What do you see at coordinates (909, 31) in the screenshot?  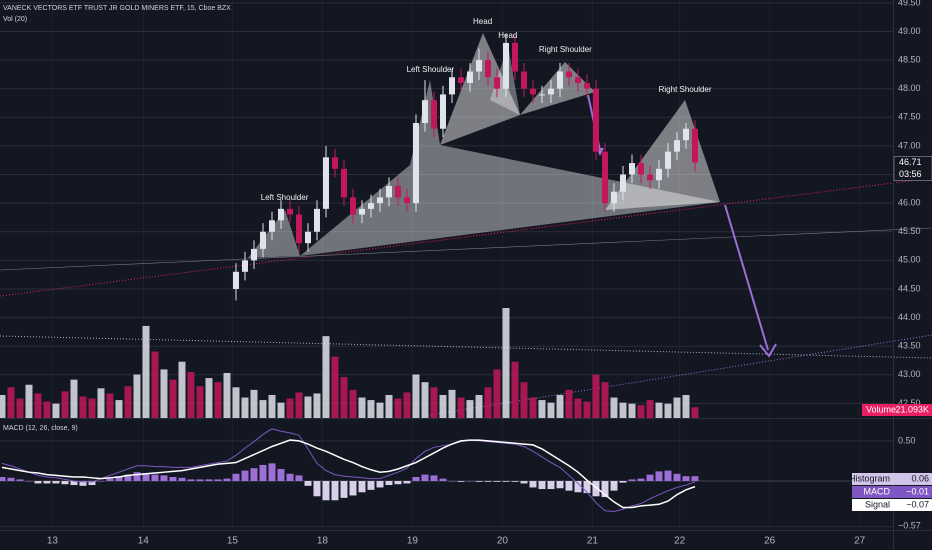 I see `y-tick-label: 49.00` at bounding box center [909, 31].